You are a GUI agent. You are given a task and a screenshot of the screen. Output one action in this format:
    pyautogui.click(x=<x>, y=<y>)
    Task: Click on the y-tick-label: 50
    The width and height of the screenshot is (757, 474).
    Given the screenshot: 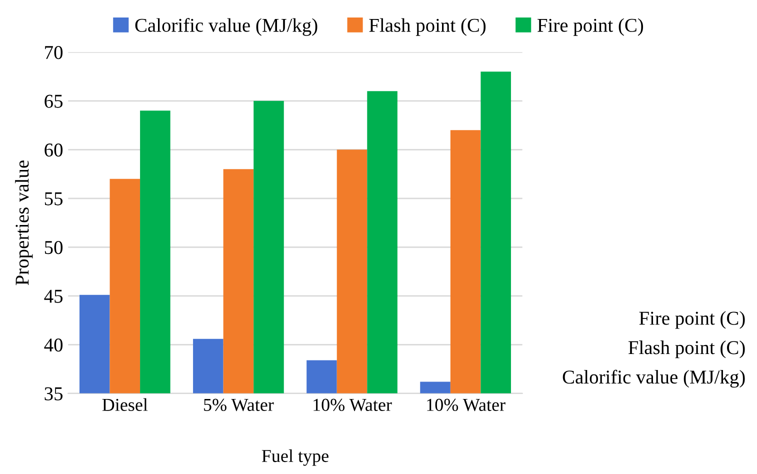 What is the action you would take?
    pyautogui.click(x=53, y=247)
    